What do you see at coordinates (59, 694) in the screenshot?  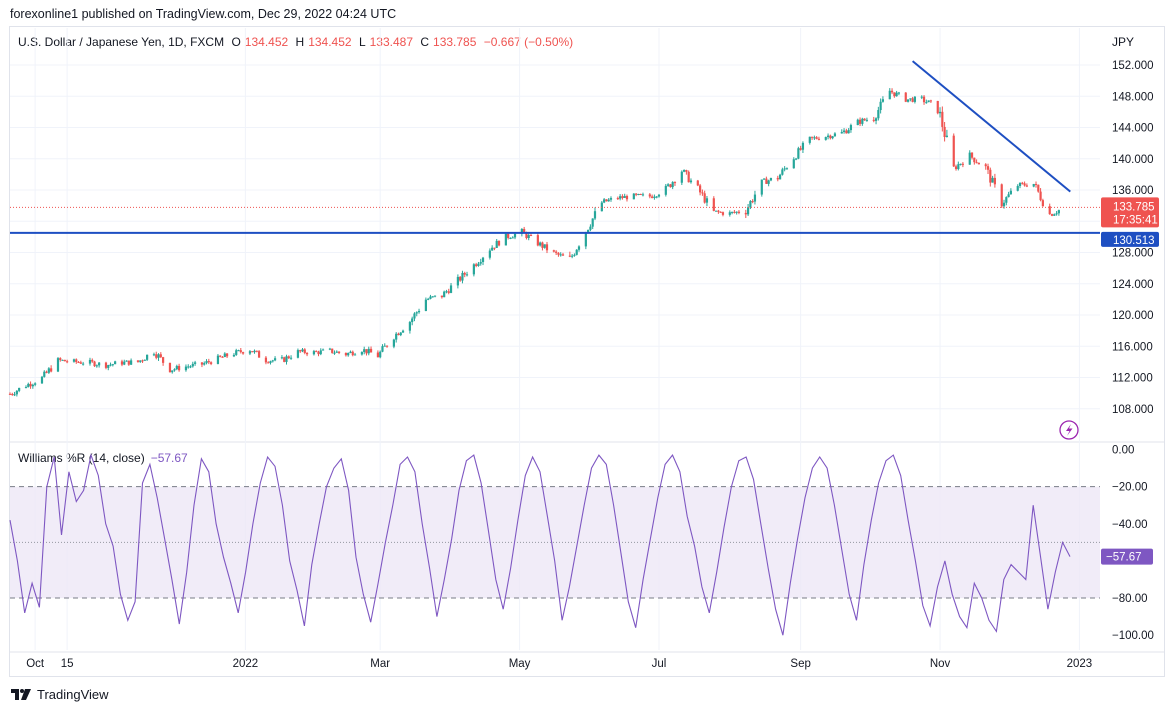 I see `tradingview-footer: TradingView` at bounding box center [59, 694].